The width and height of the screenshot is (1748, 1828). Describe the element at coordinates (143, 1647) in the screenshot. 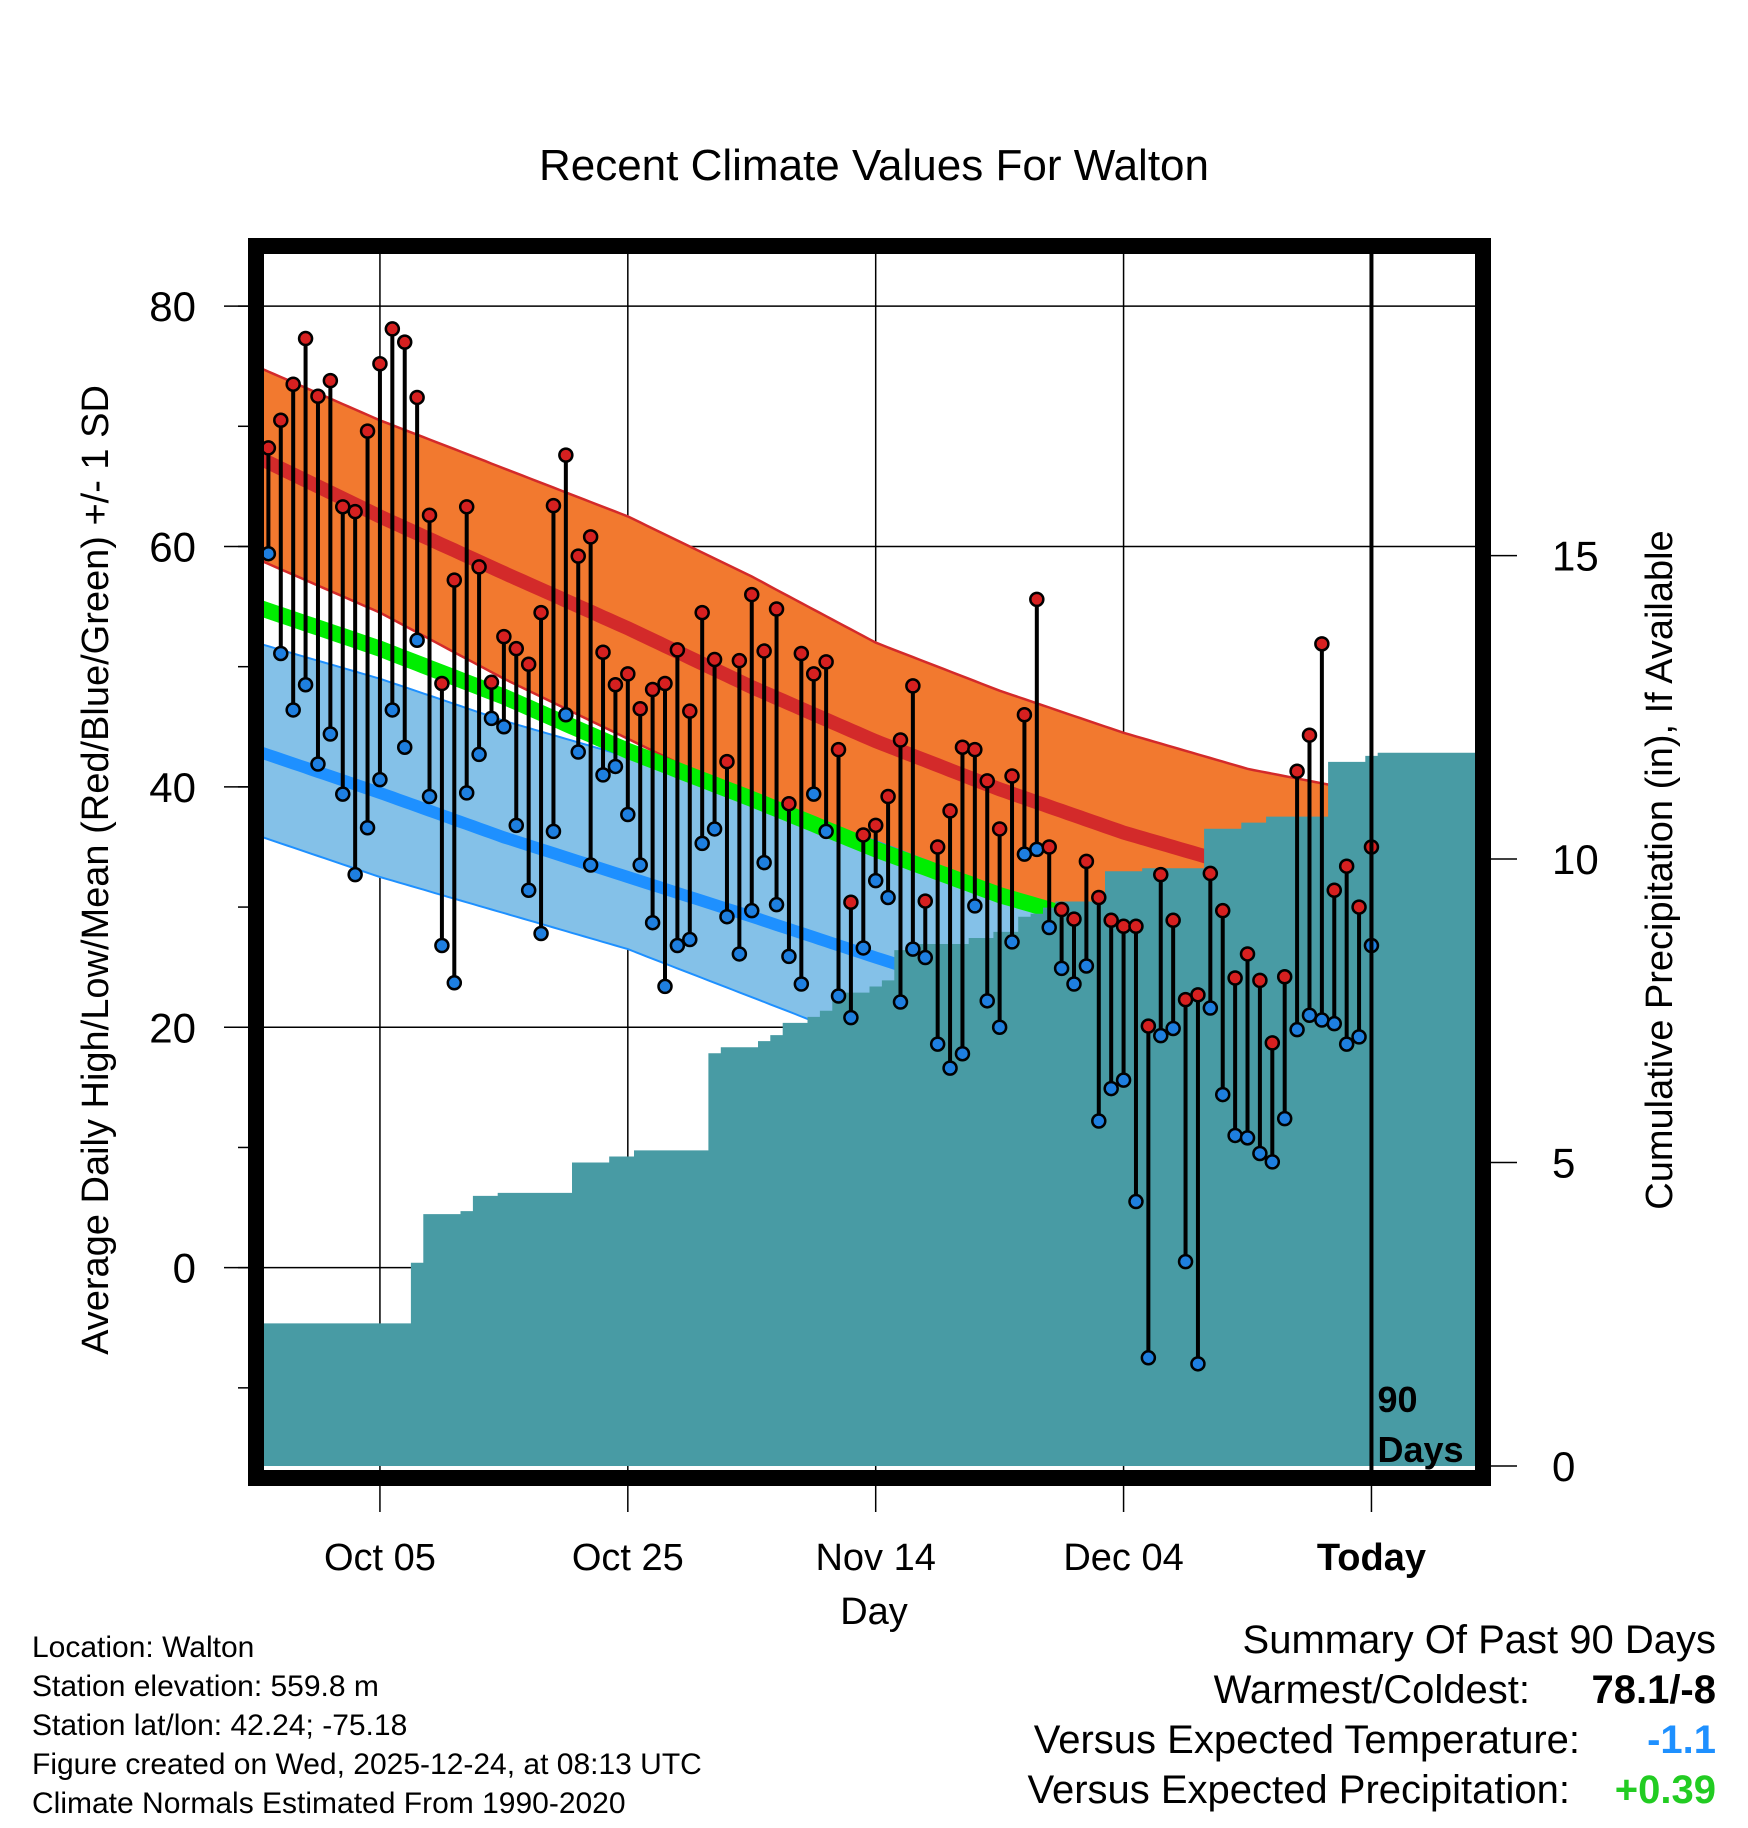

I see `station-location: Location: Walton` at that location.